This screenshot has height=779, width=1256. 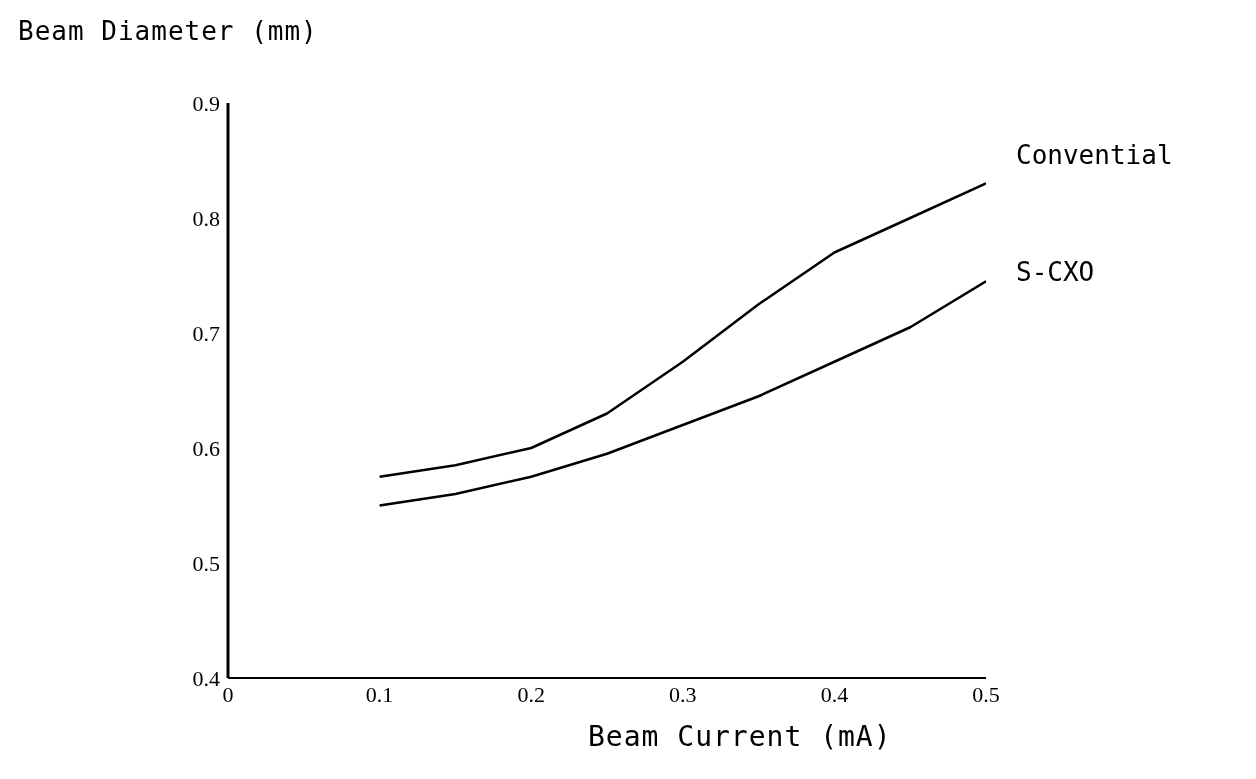 I want to click on y-tick-label: 0.7, so click(x=206, y=333).